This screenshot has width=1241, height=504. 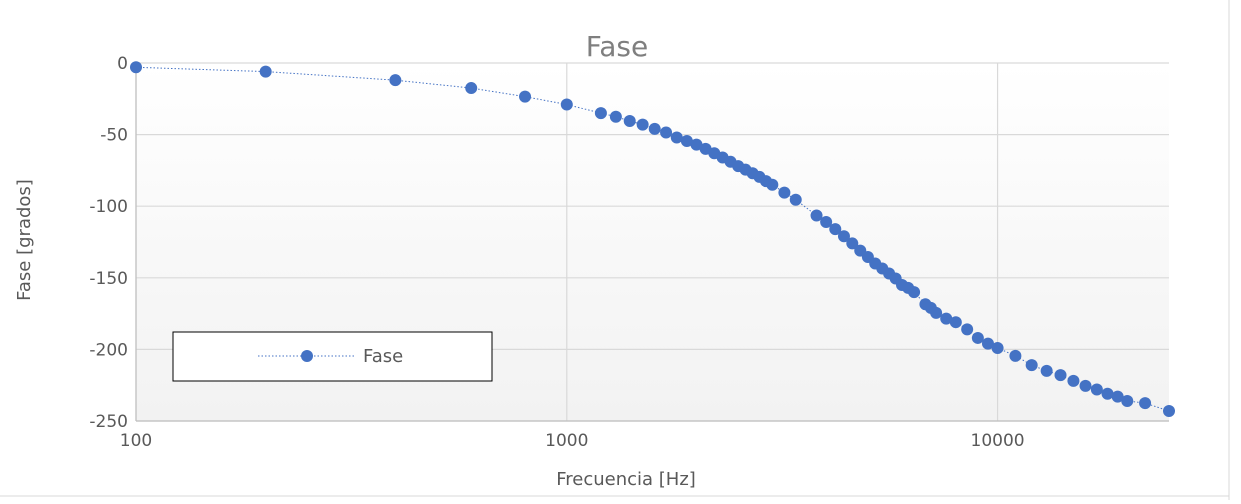 What do you see at coordinates (617, 46) in the screenshot?
I see `chart-title: Fase` at bounding box center [617, 46].